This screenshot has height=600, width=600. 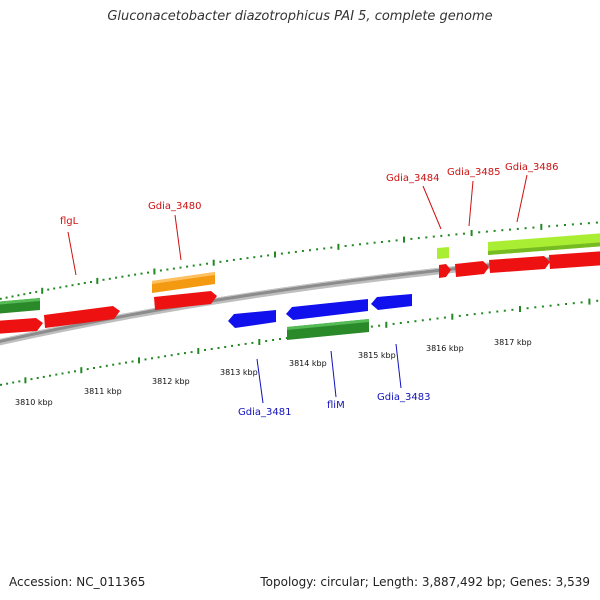 I want to click on gene-label-flgL: flgL, so click(x=69, y=221).